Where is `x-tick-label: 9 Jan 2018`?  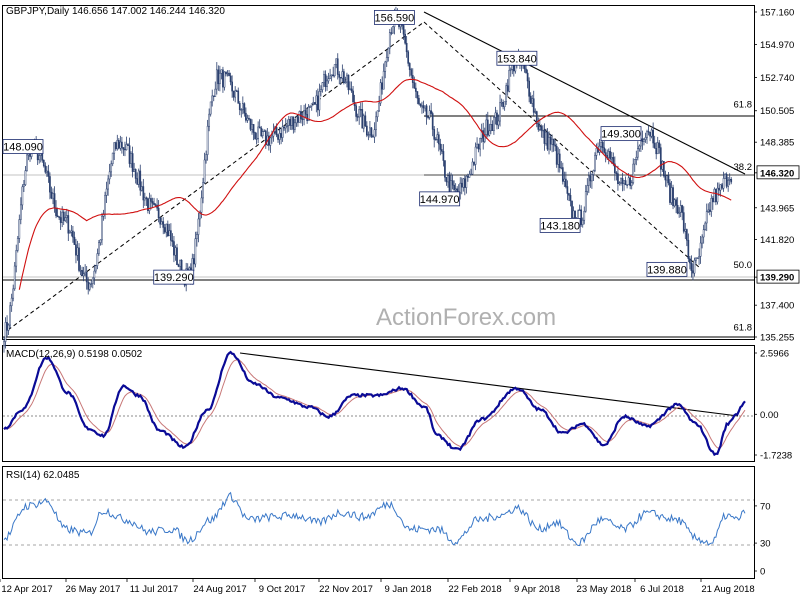 x-tick-label: 9 Jan 2018 is located at coordinates (407, 589).